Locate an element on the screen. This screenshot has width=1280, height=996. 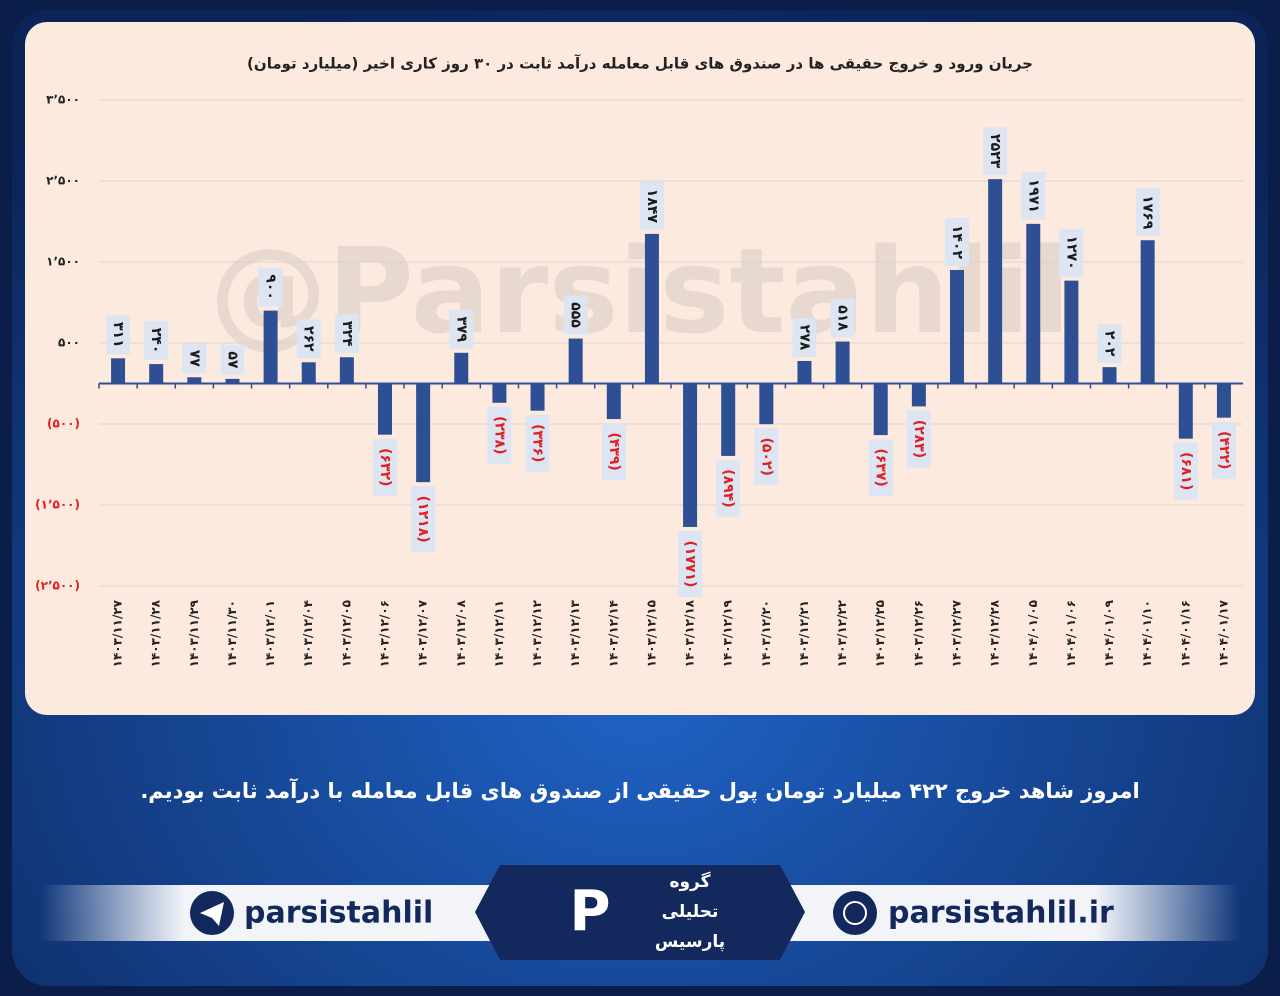
logo-text: تحلیلی is located at coordinates (690, 912).